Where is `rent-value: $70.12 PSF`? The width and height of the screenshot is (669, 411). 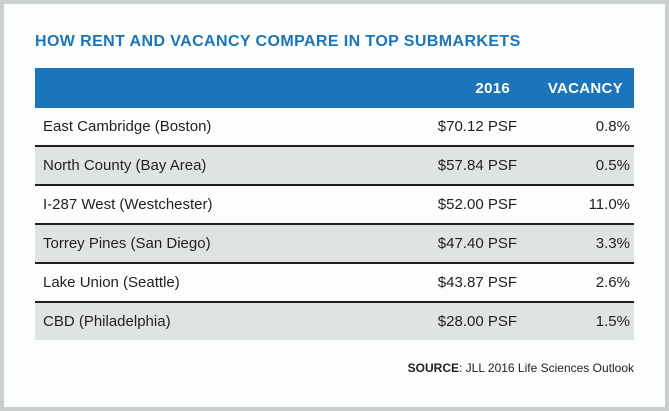
rent-value: $70.12 PSF is located at coordinates (477, 126).